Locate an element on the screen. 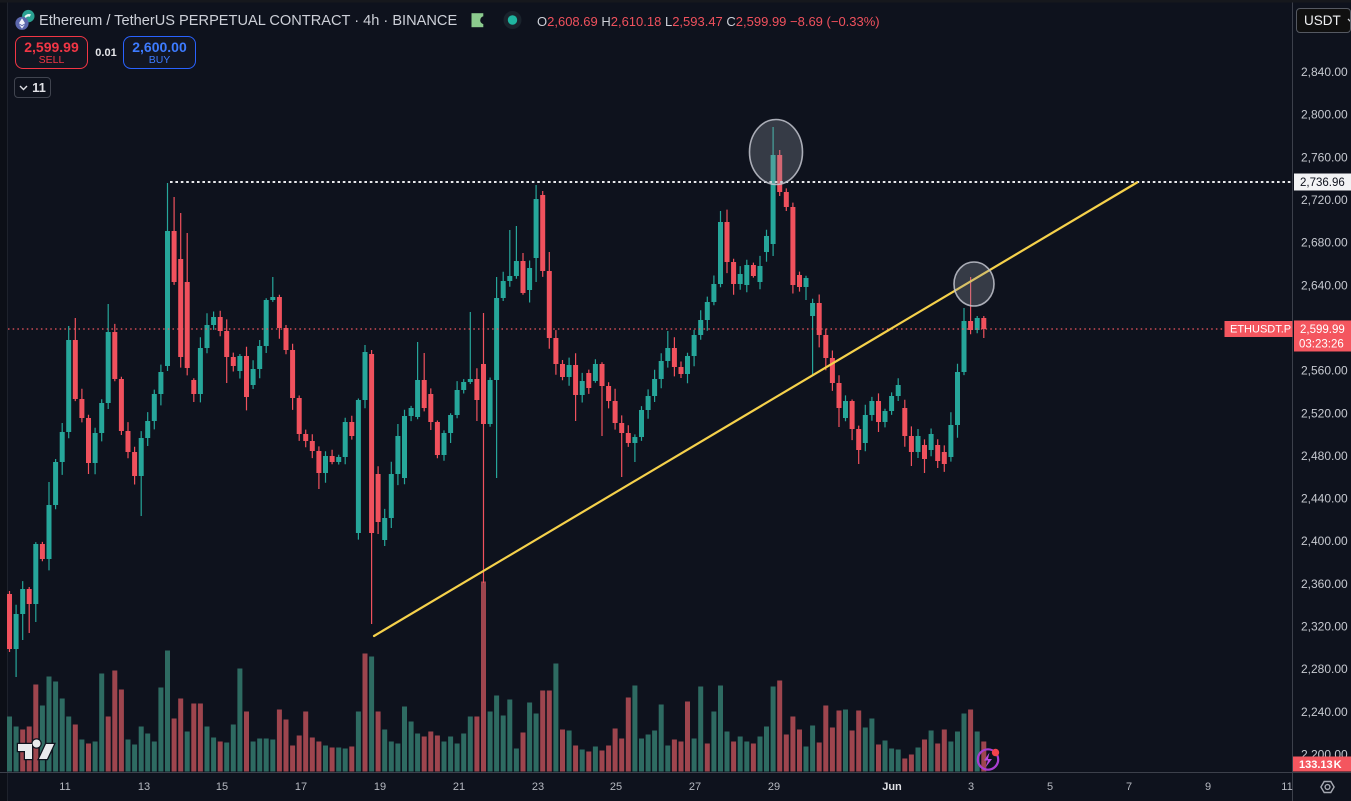 Image resolution: width=1351 pixels, height=801 pixels. svg-text: 13 is located at coordinates (144, 787).